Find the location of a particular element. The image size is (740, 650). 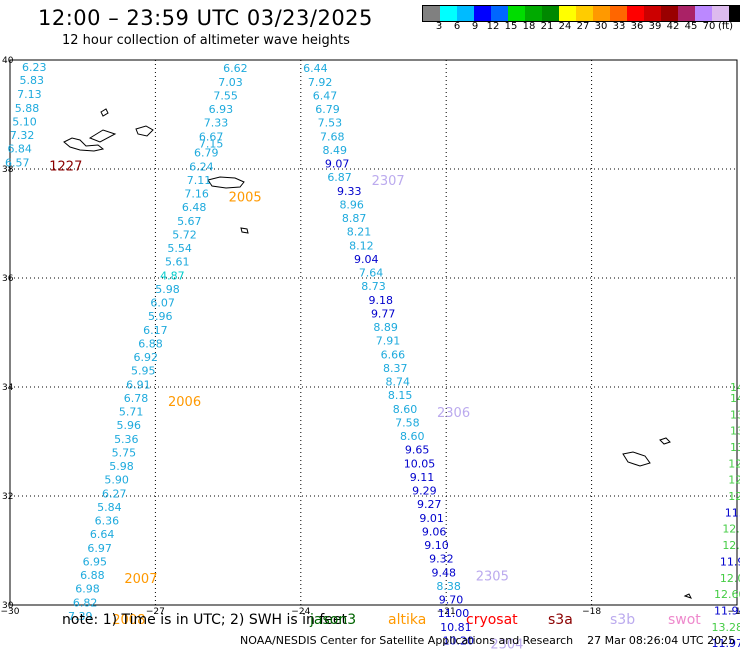

wave-height-value: 7.32 is located at coordinates (22, 135).